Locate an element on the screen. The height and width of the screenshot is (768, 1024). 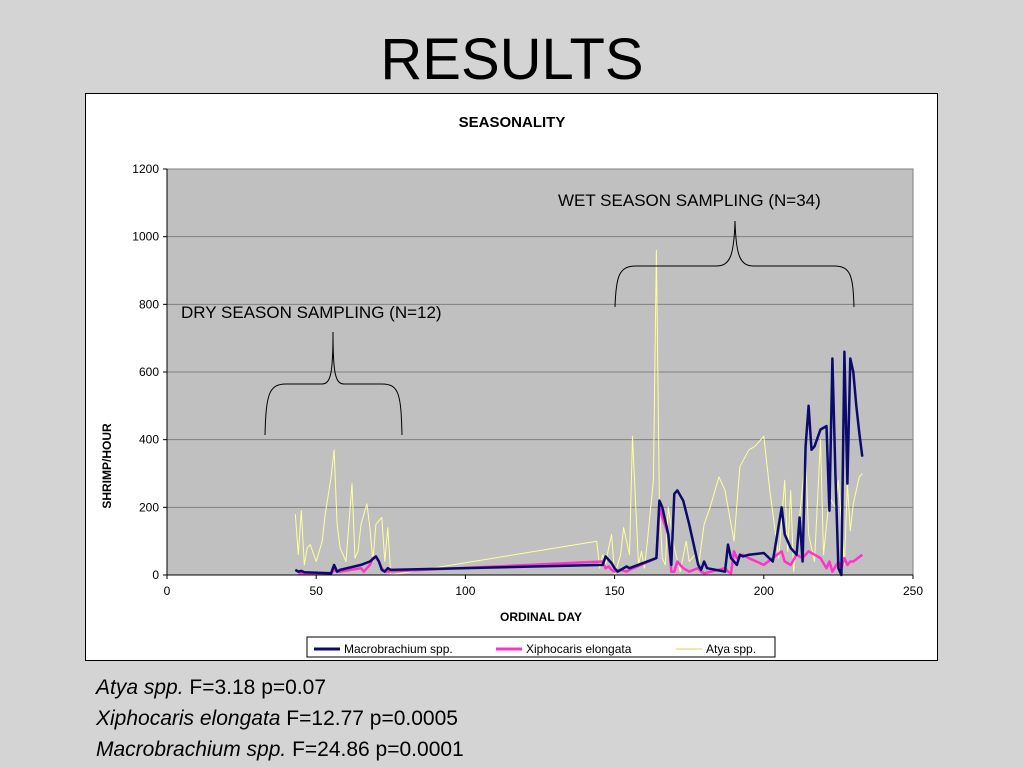
y-axis-label: SHRIMP/HOUR is located at coordinates (107, 466).